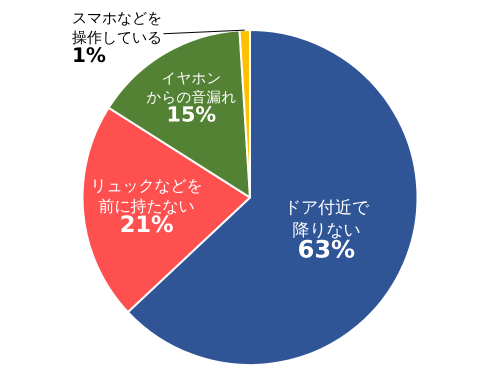 The height and width of the screenshot is (375, 500). Describe the element at coordinates (146, 196) in the screenshot. I see `slice-label: リュックなどを前に持たない` at that location.